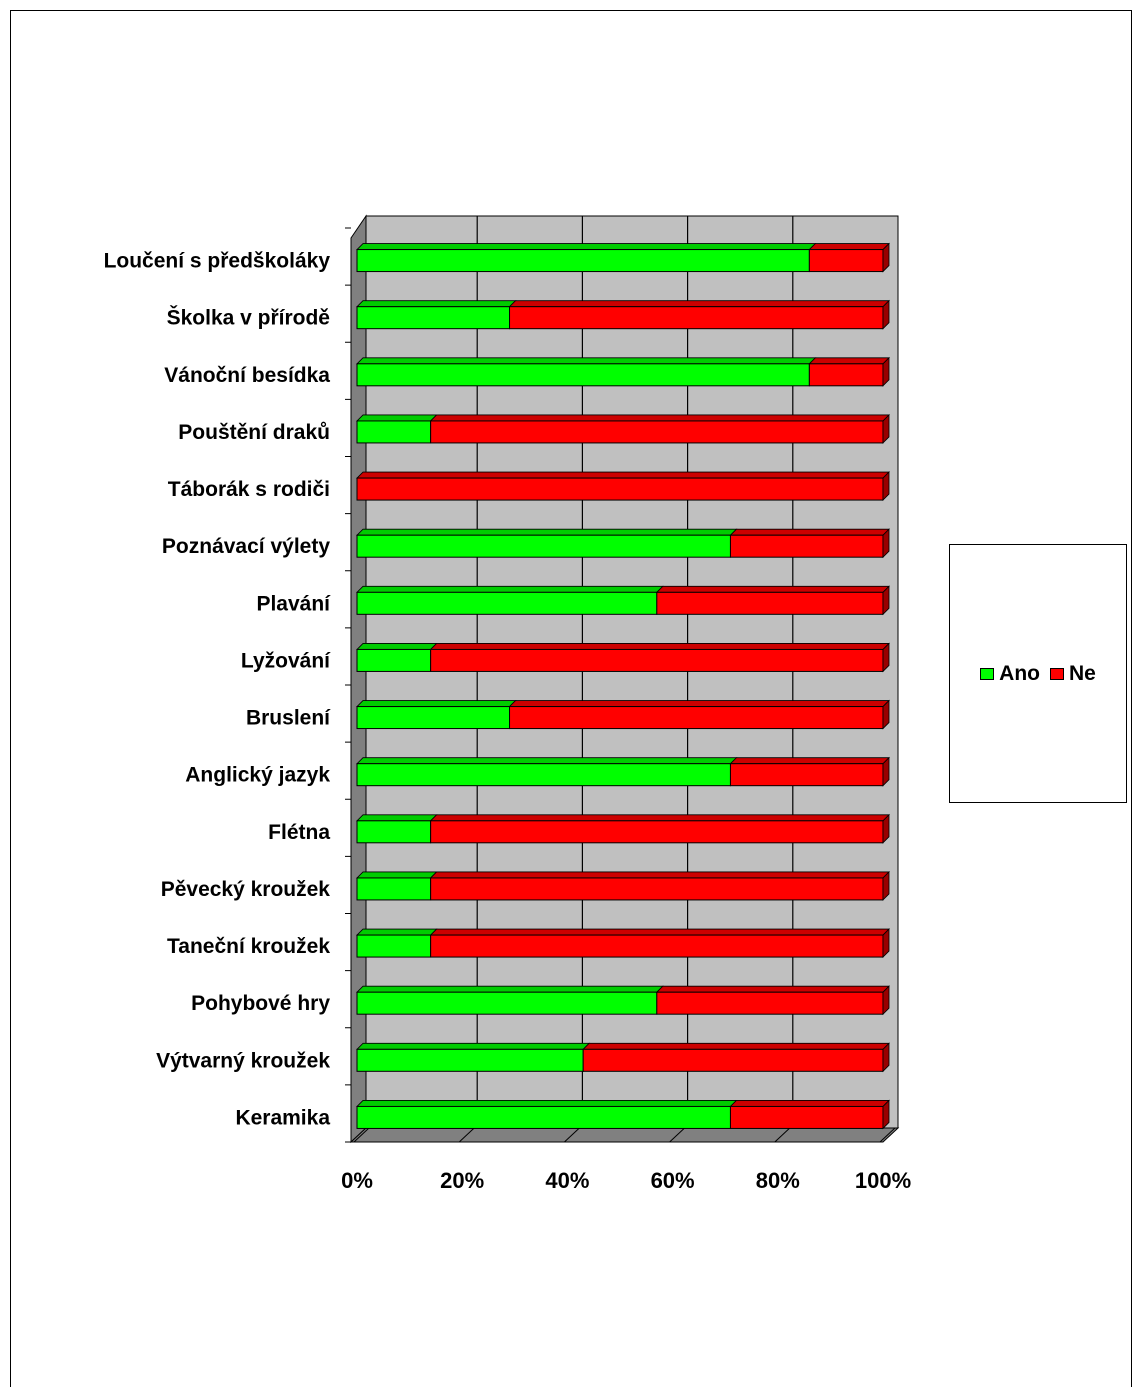 This screenshot has width=1132, height=1387. What do you see at coordinates (987, 673) in the screenshot?
I see `legend-swatch-ano` at bounding box center [987, 673].